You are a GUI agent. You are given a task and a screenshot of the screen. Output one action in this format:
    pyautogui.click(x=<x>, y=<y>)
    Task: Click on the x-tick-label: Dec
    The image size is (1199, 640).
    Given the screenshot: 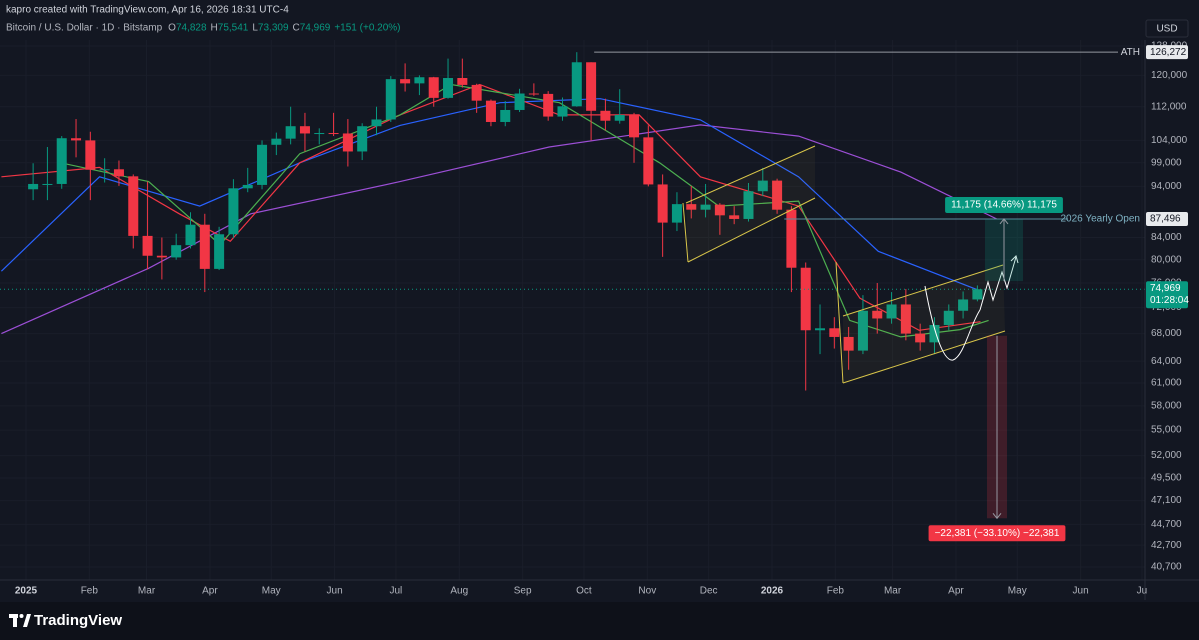 What is the action you would take?
    pyautogui.click(x=709, y=591)
    